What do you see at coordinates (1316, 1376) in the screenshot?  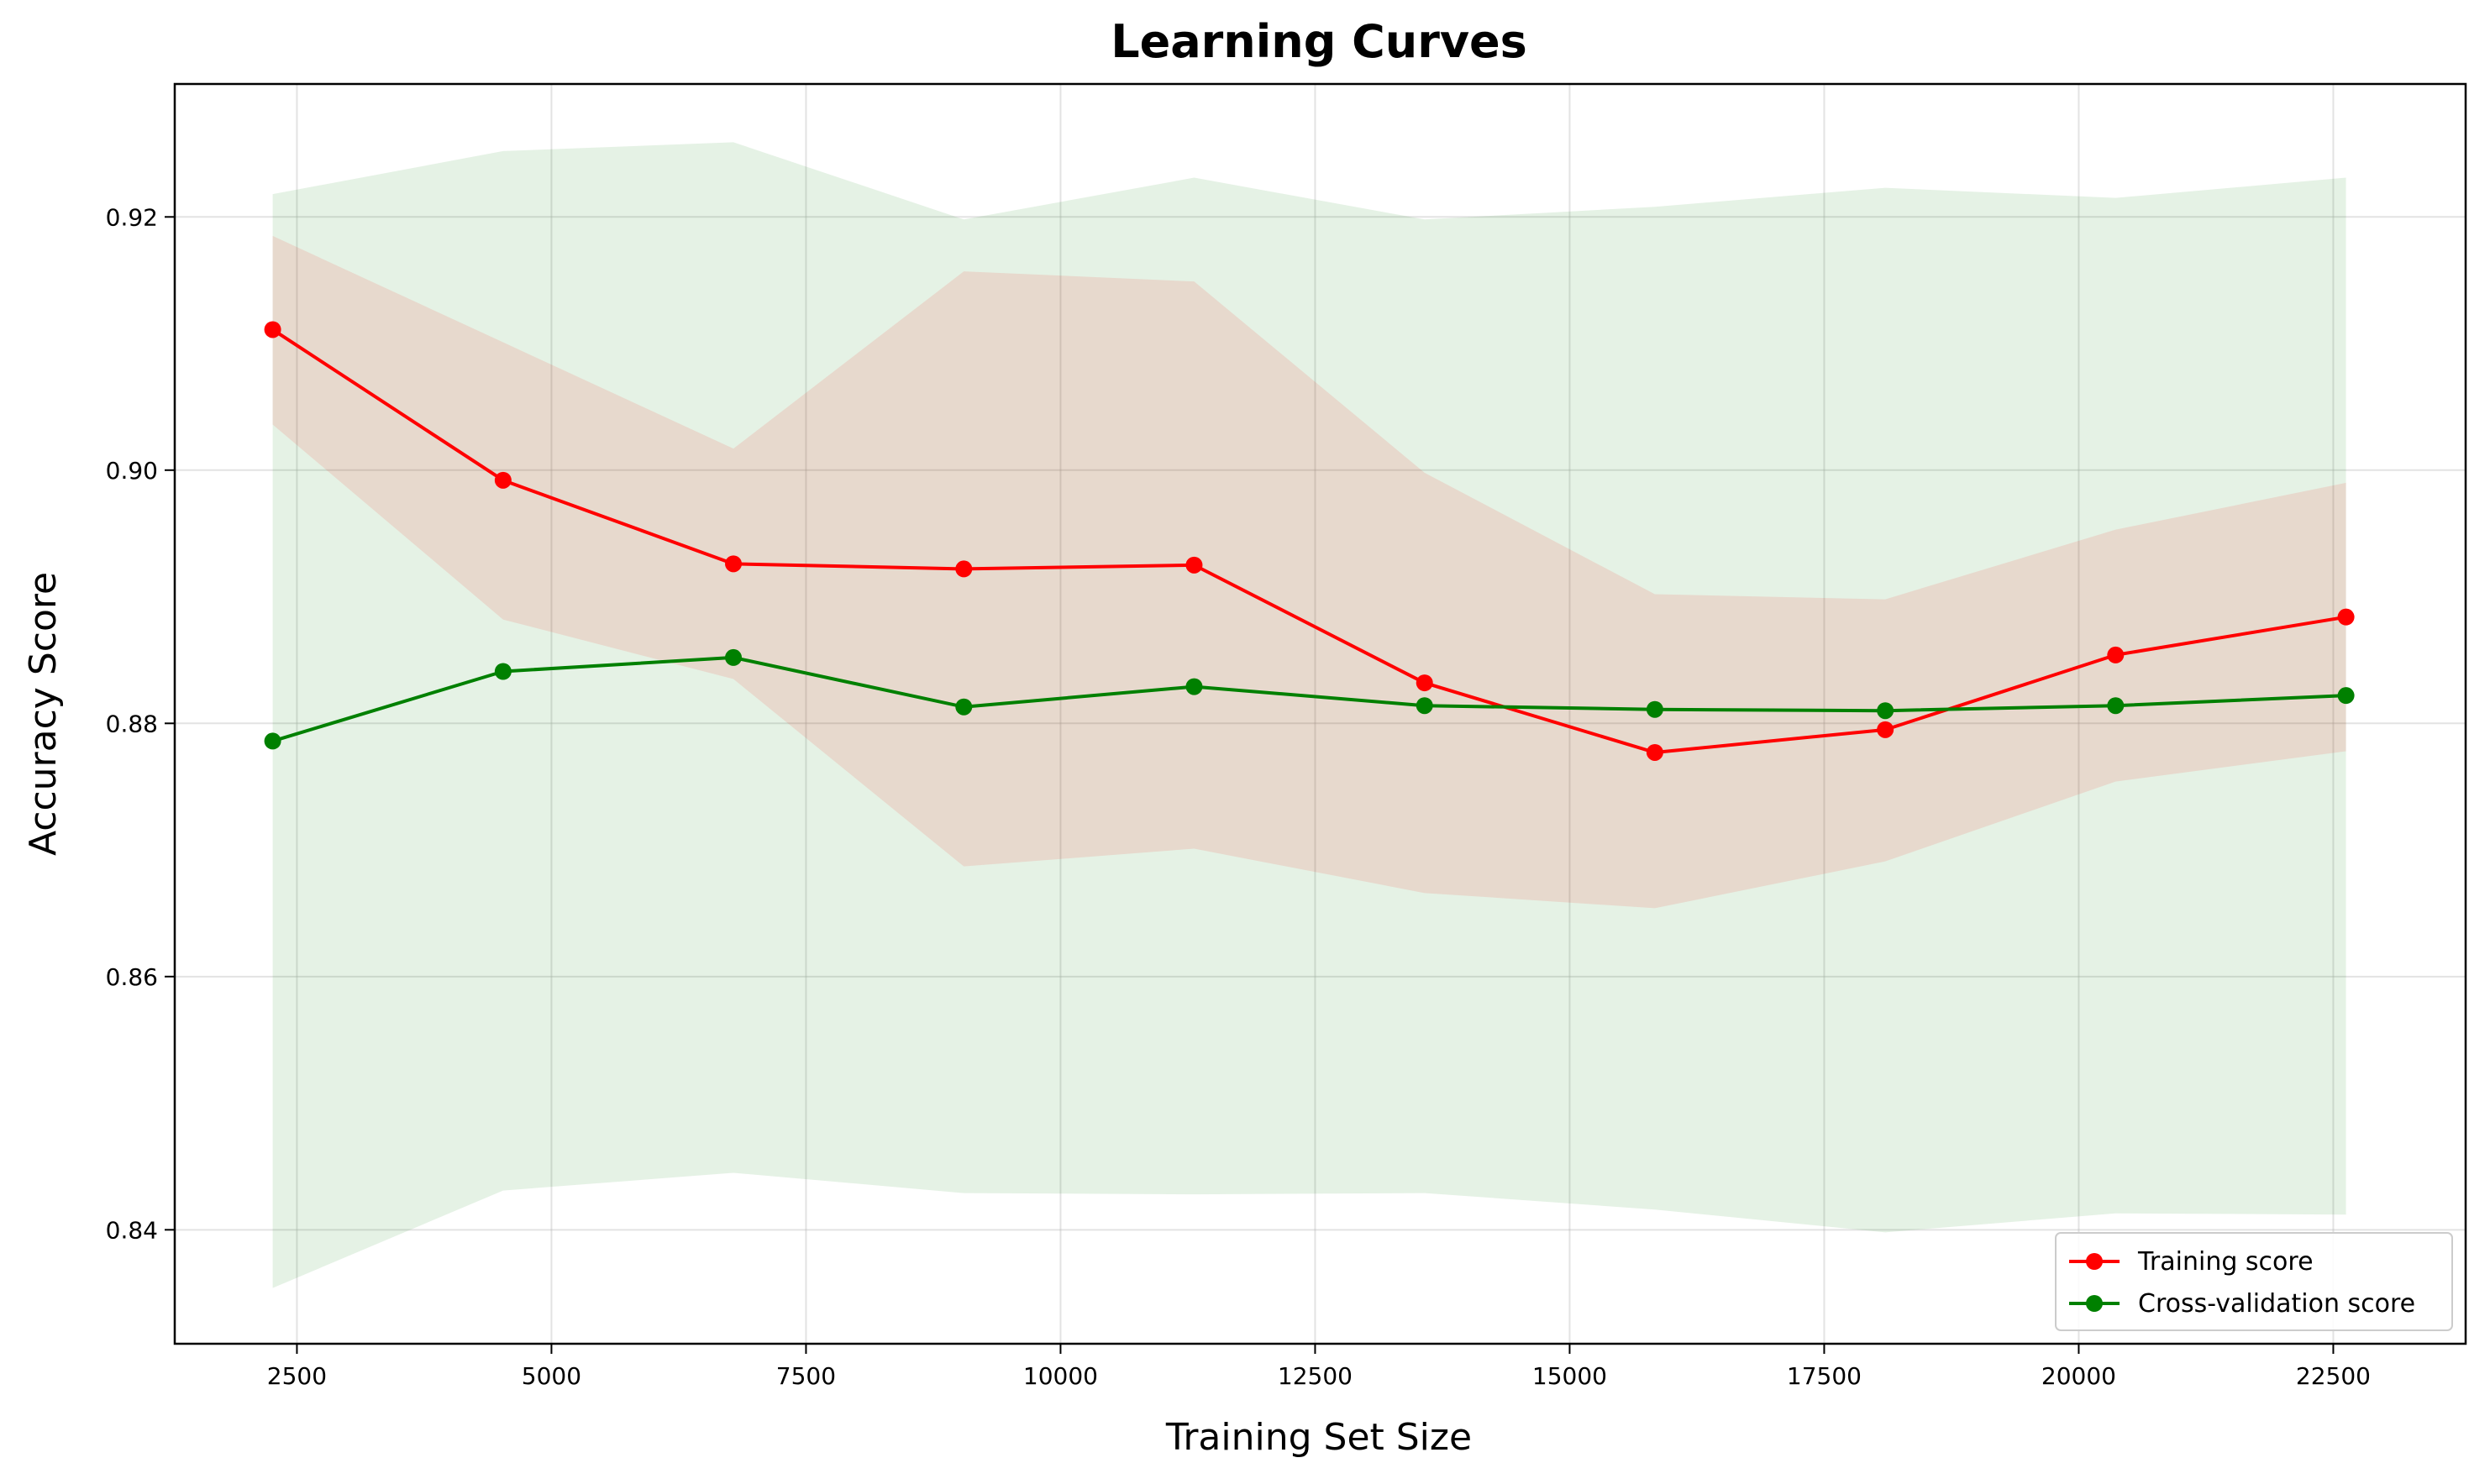 I see `x-tick-label: 12500` at bounding box center [1316, 1376].